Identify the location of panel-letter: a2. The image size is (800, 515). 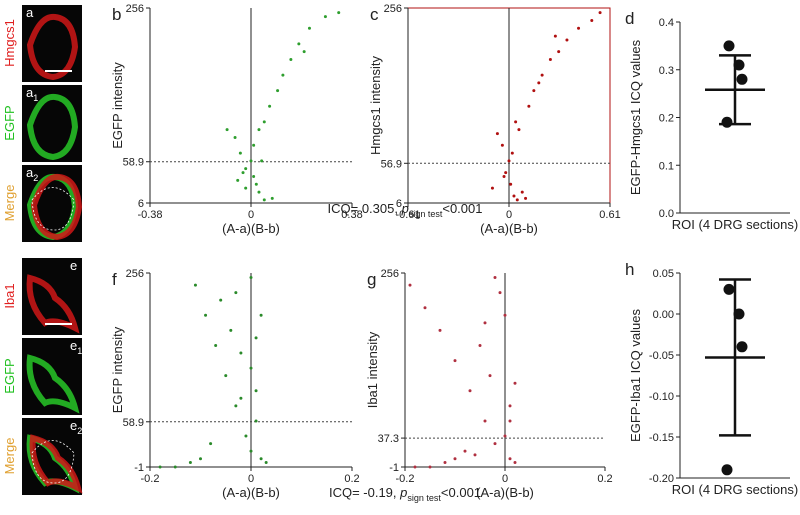
(32, 174).